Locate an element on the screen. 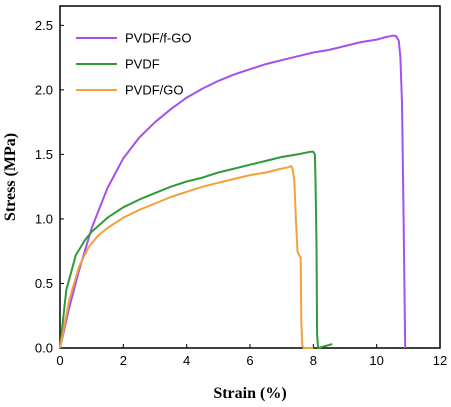  y-tick-label: 0.5 is located at coordinates (44, 283).